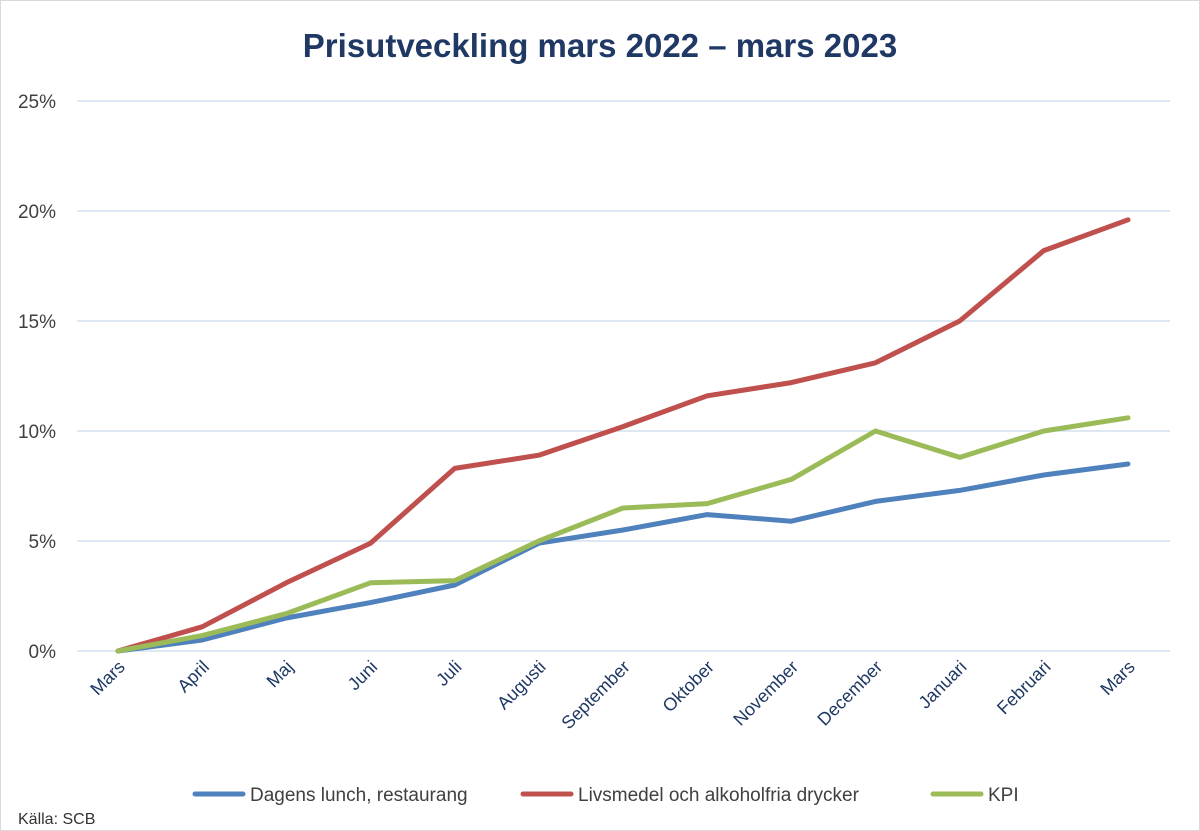 This screenshot has width=1200, height=831. What do you see at coordinates (849, 693) in the screenshot?
I see `x-tick-label: December` at bounding box center [849, 693].